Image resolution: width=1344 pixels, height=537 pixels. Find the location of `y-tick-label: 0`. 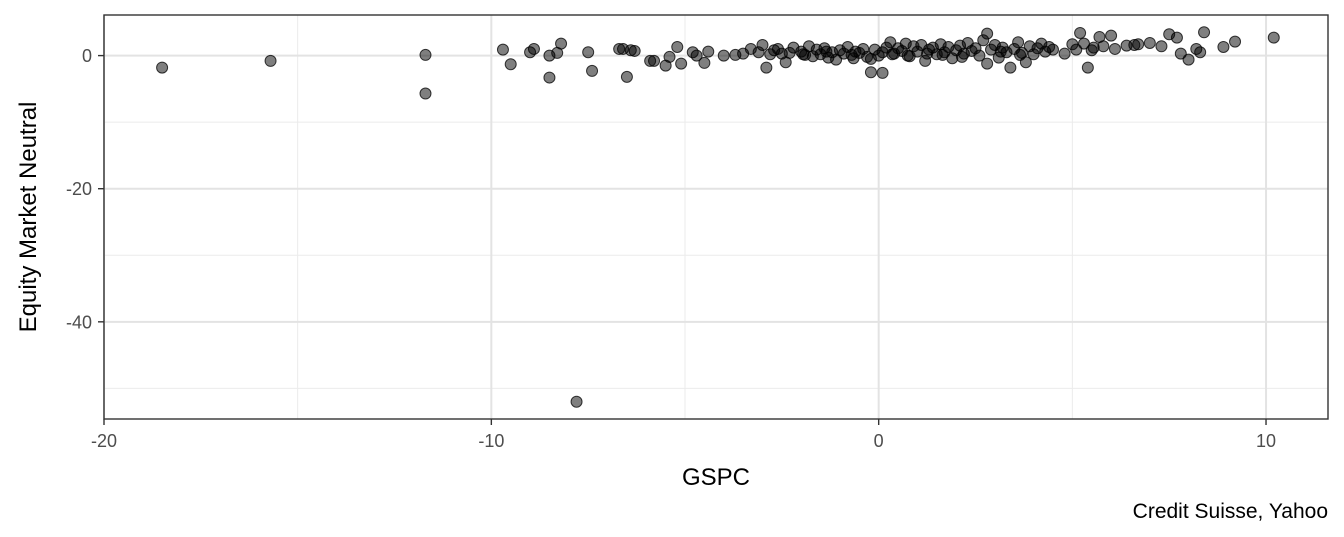

y-tick-label: 0 is located at coordinates (87, 56).